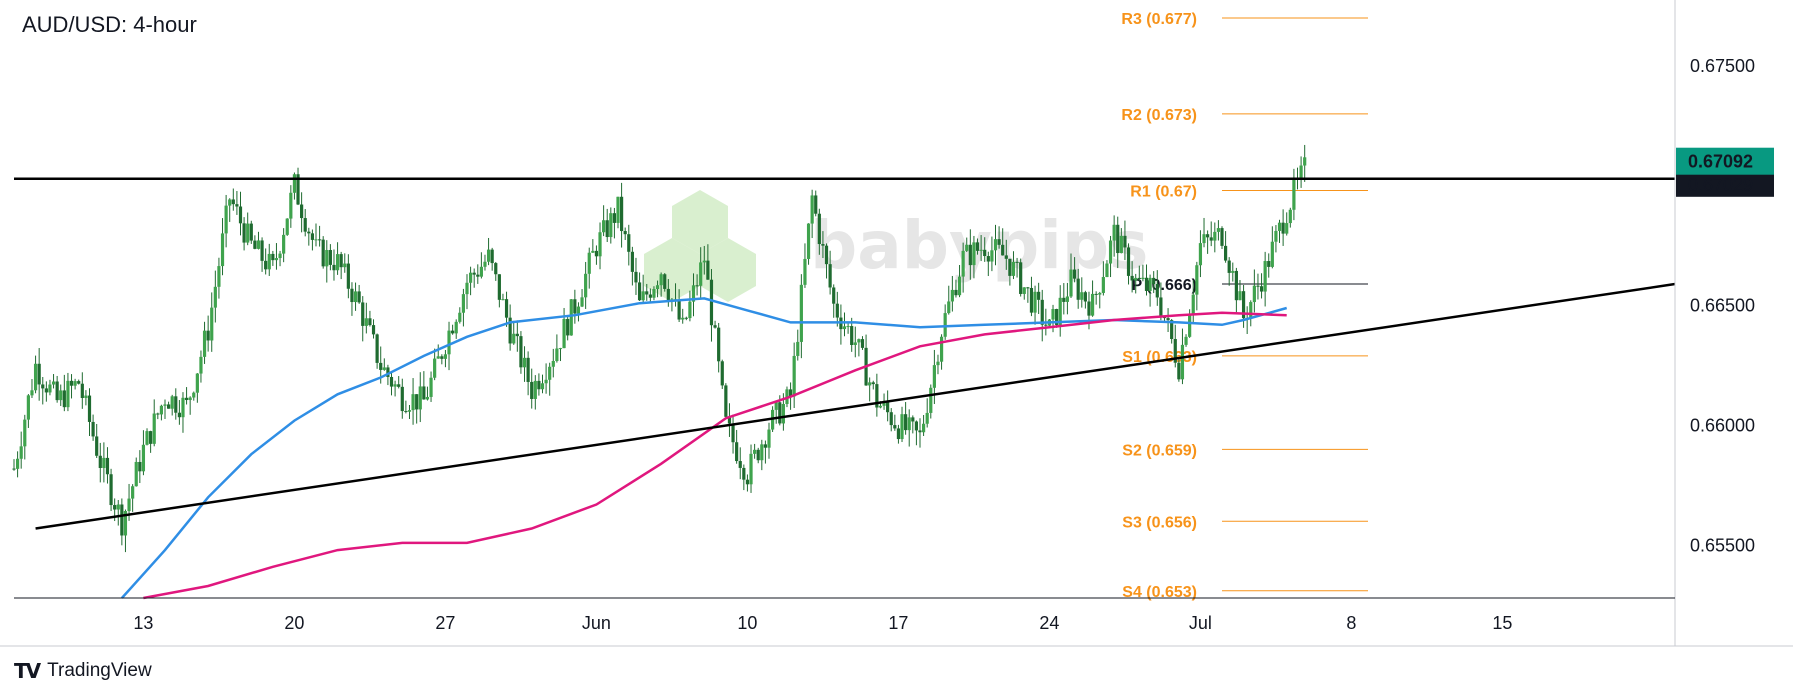 The width and height of the screenshot is (1793, 699). I want to click on pivot-label-4: S1 (0.663), so click(1159, 357).